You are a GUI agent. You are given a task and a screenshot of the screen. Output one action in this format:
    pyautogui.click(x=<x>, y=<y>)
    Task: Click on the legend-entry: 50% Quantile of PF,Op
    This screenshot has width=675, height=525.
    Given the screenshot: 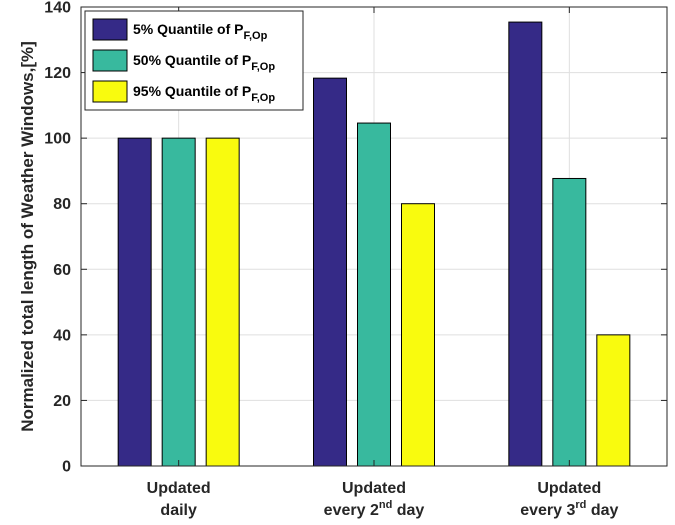 What is the action you would take?
    pyautogui.click(x=204, y=62)
    